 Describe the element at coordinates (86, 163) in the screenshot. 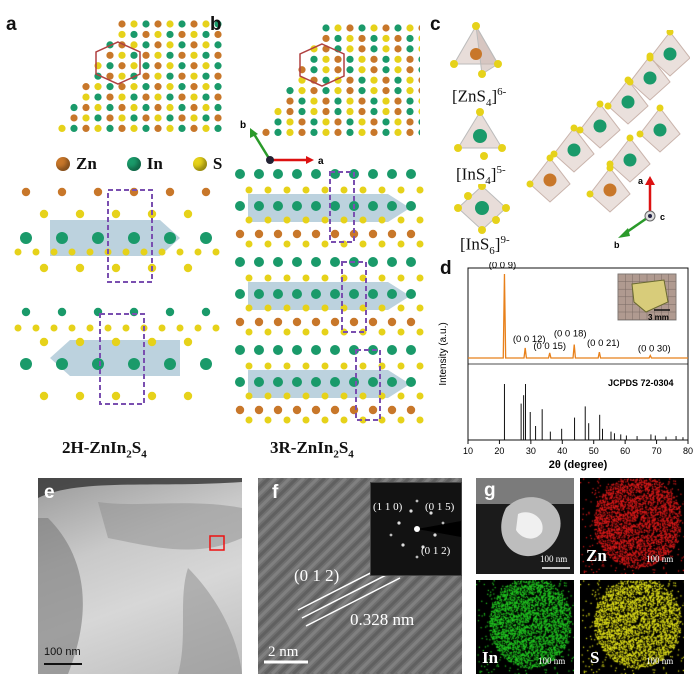

I see `zn-legend-label: Zn` at that location.